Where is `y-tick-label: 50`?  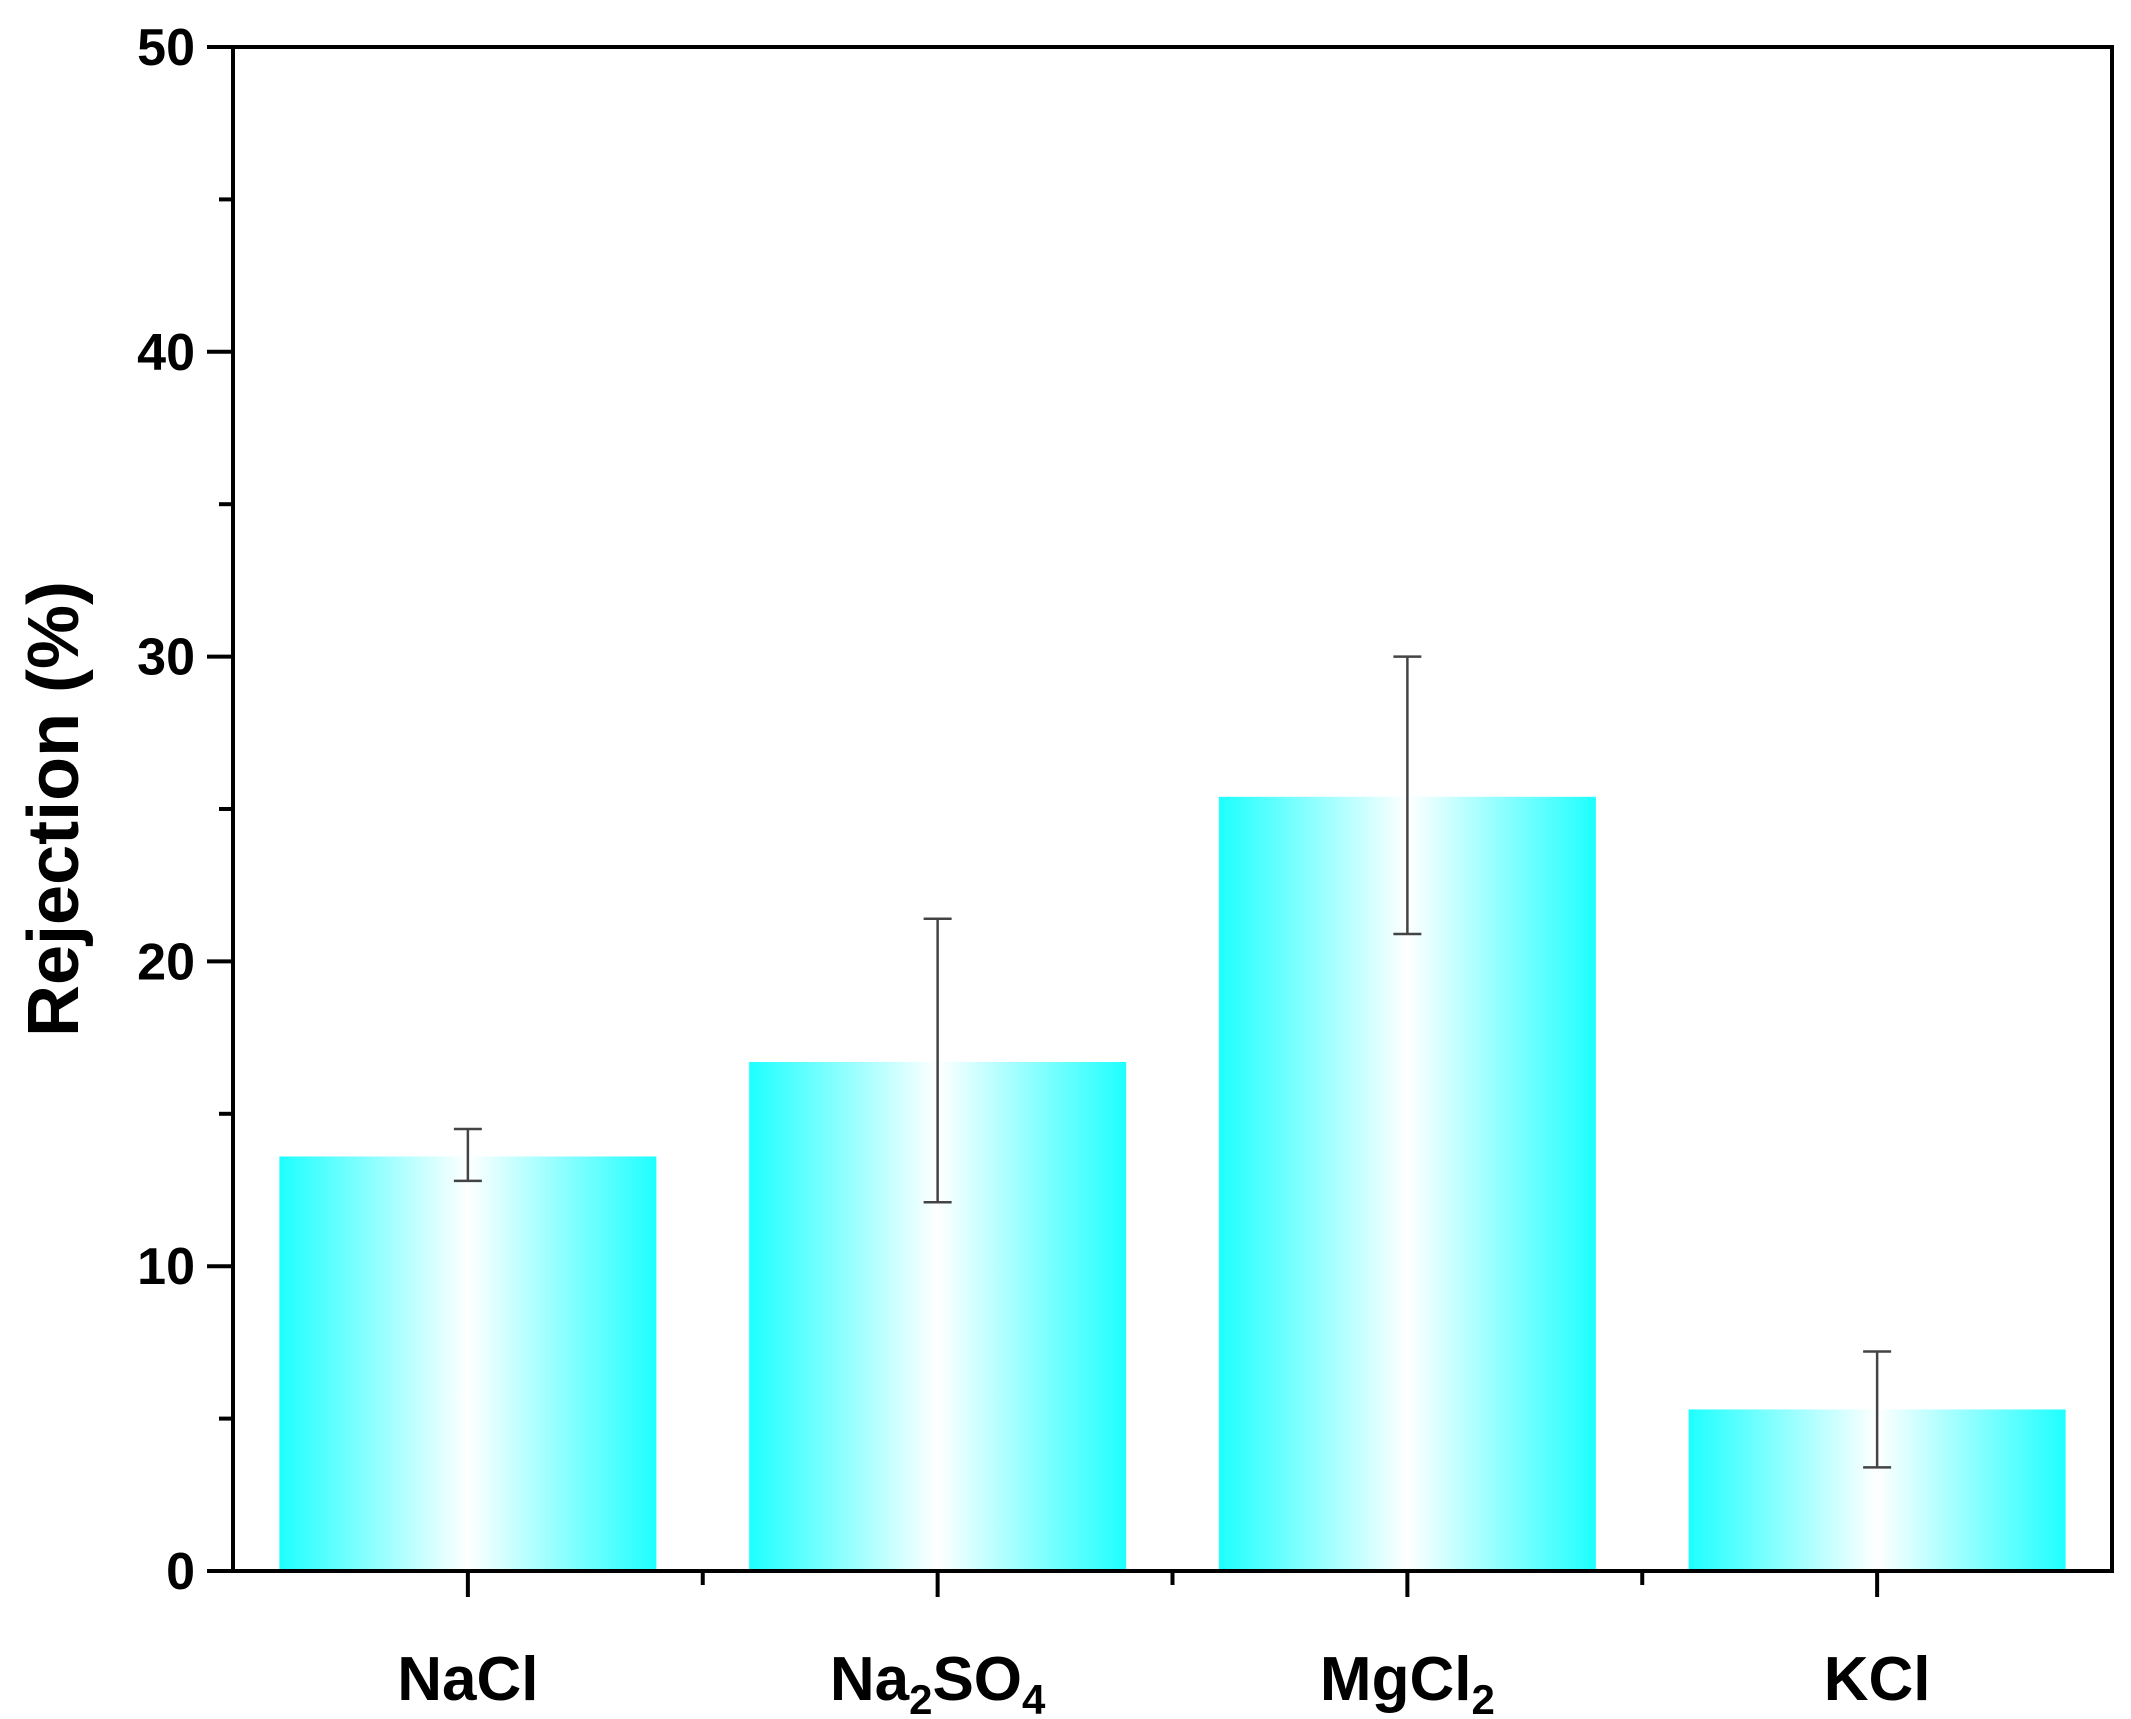
y-tick-label: 50 is located at coordinates (166, 48).